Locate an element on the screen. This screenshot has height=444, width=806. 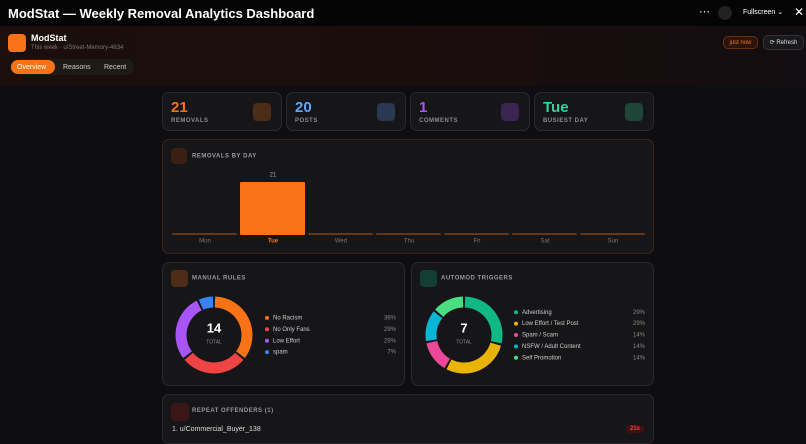
bar-chart: REMOVALS BY DAY Mon 21 Tue Wed Thu Fri Sat Sun is located at coordinates (408, 196).